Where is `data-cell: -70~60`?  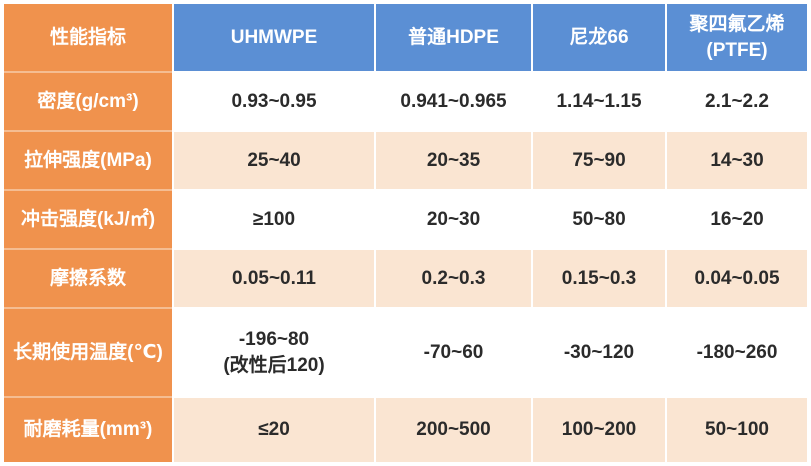 data-cell: -70~60 is located at coordinates (453, 352).